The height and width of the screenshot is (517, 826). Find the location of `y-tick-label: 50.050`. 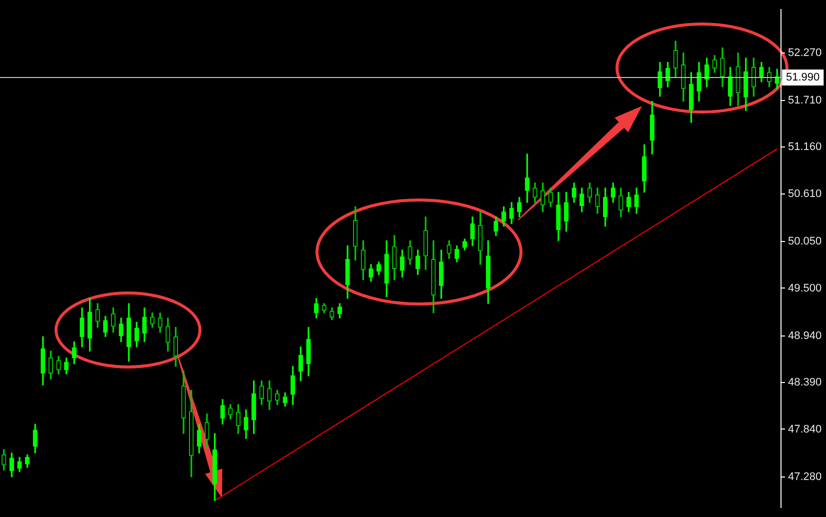

y-tick-label: 50.050 is located at coordinates (805, 242).